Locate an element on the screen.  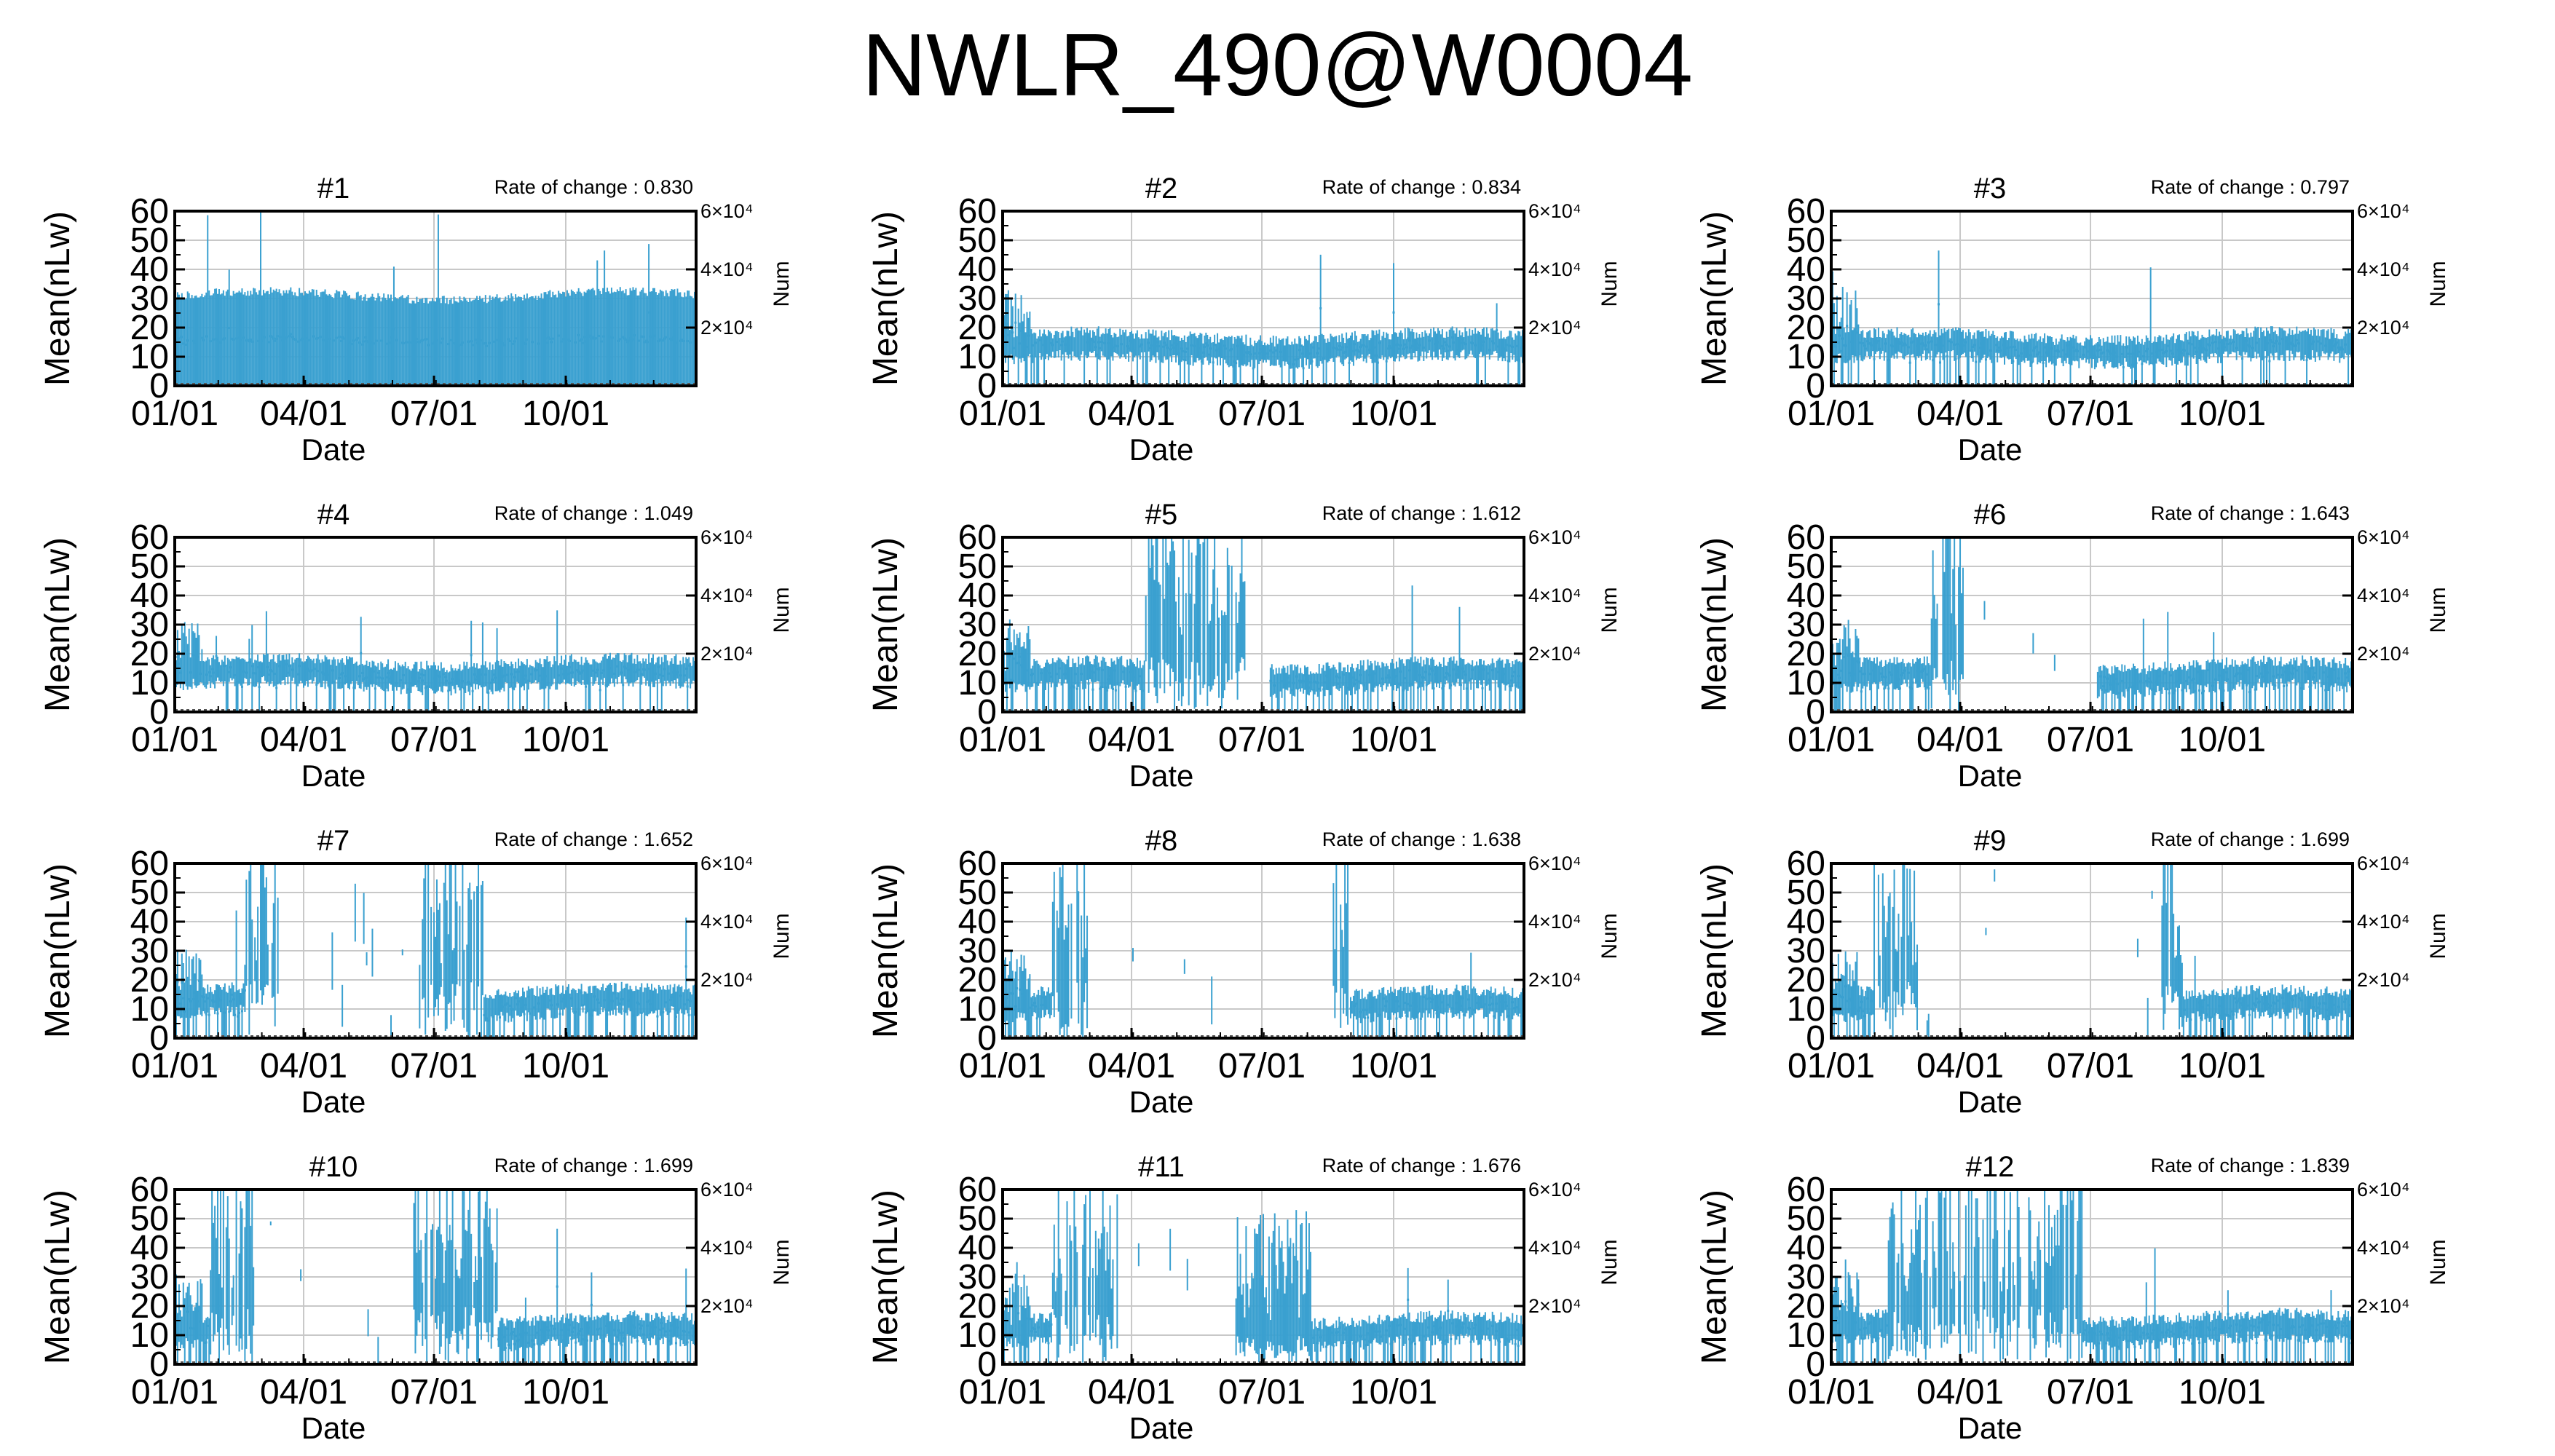
y2-tick-label: 4×10⁴ is located at coordinates (2383, 922).